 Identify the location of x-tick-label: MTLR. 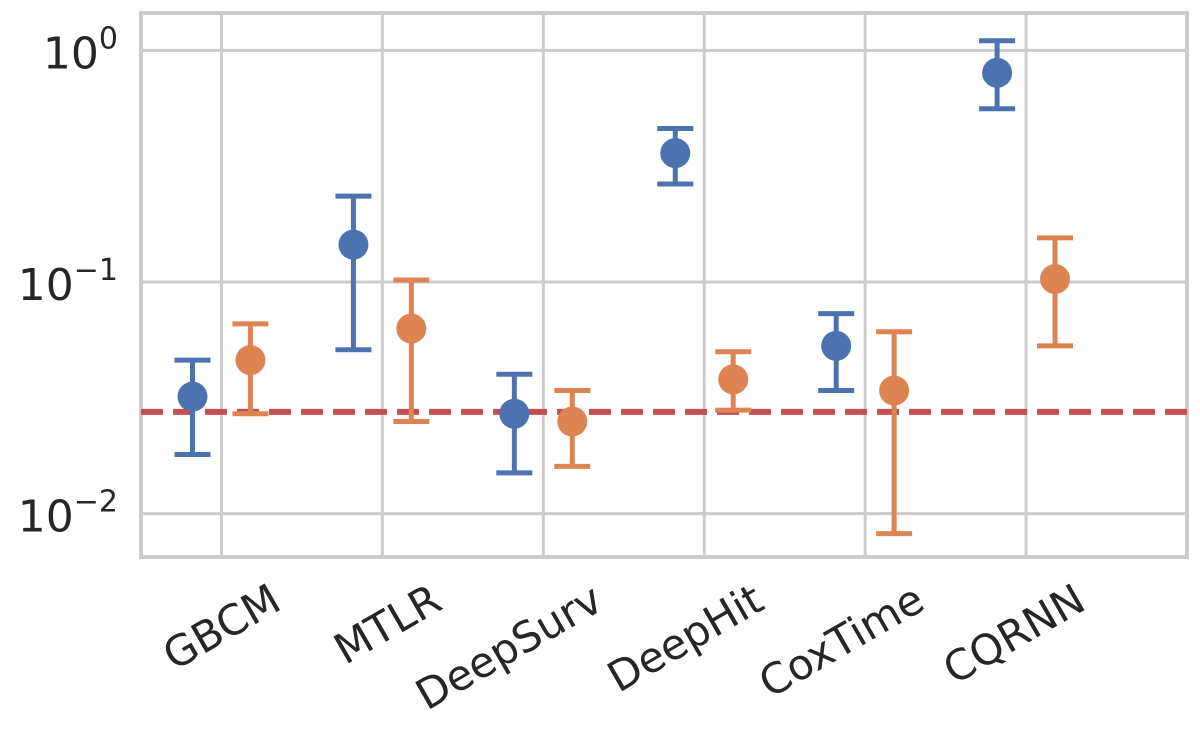
(388, 624).